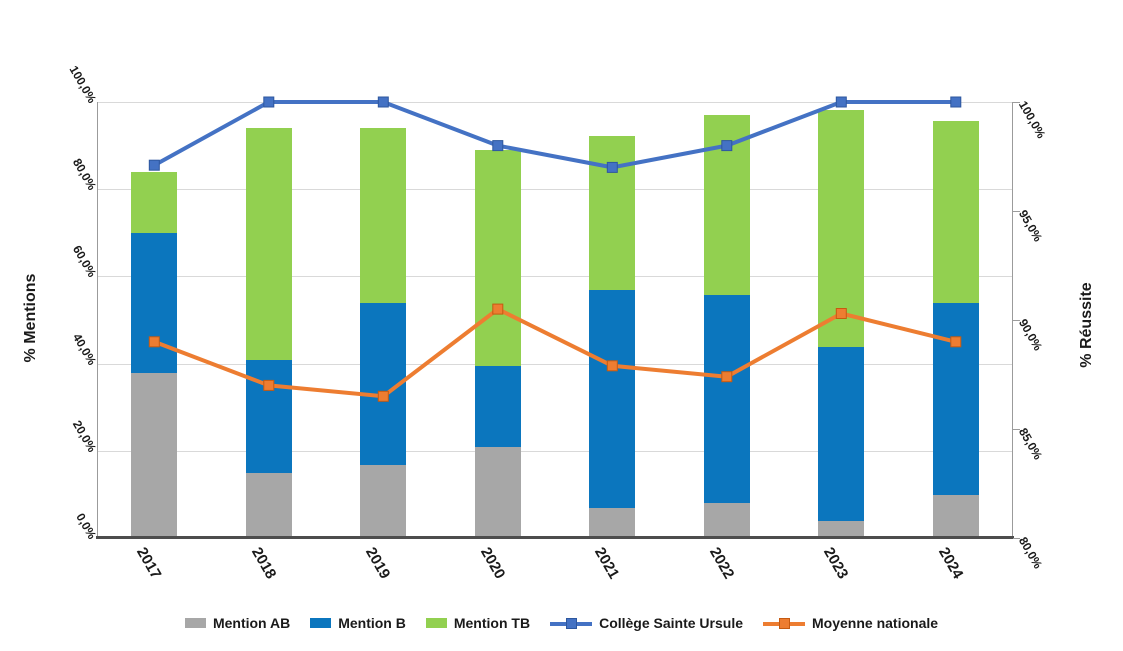 The image size is (1123, 651). I want to click on legend-item-collège-sainte-ursule: Collège Sainte Ursule, so click(646, 623).